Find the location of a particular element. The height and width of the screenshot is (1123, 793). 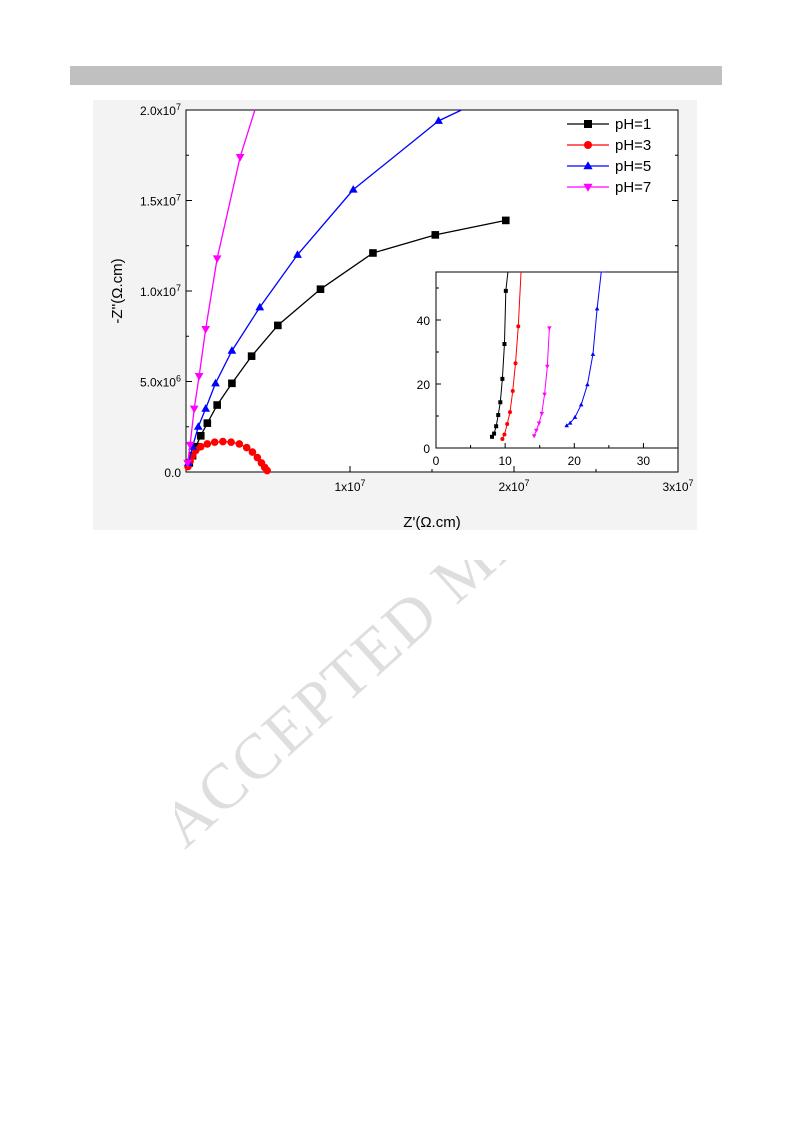

x-tick-label: 1x10⁷ is located at coordinates (349, 486).